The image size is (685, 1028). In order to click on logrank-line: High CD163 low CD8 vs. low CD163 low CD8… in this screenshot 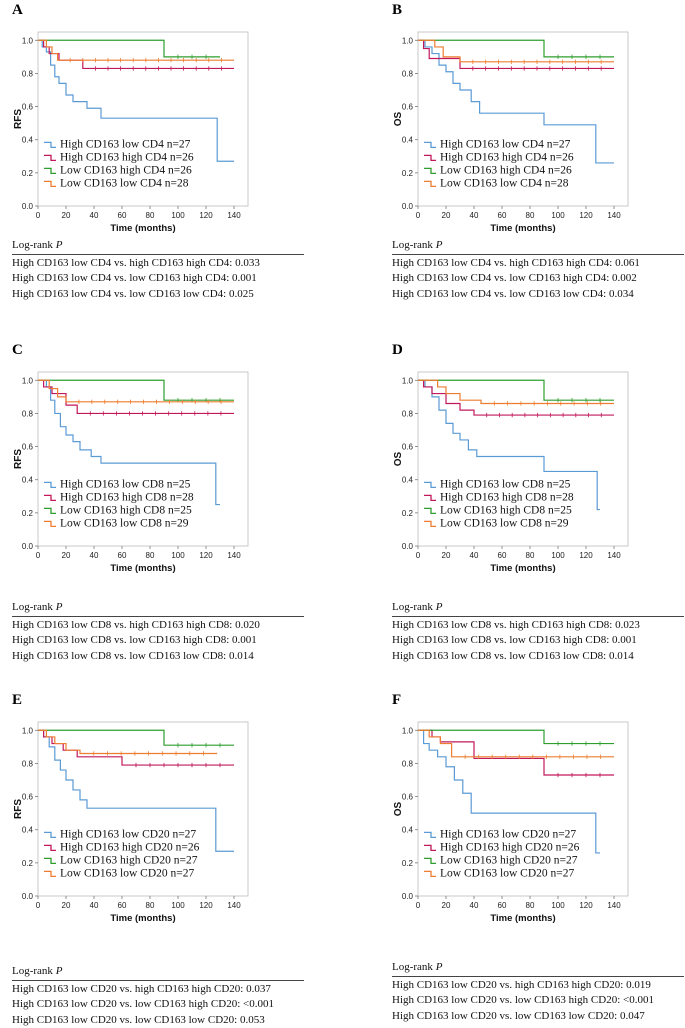, I will do `click(538, 657)`.